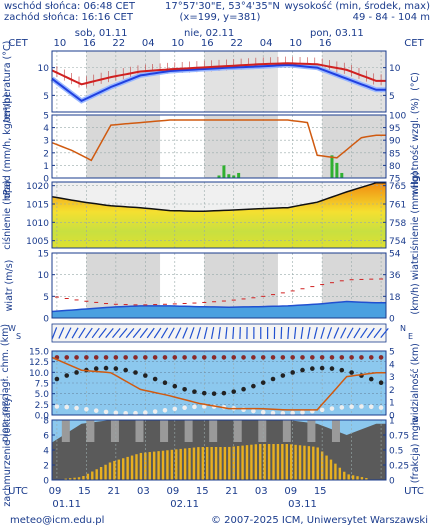 The image size is (434, 530). Describe the element at coordinates (114, 491) in the screenshot. I see `bottom-hour-label: 21` at that location.